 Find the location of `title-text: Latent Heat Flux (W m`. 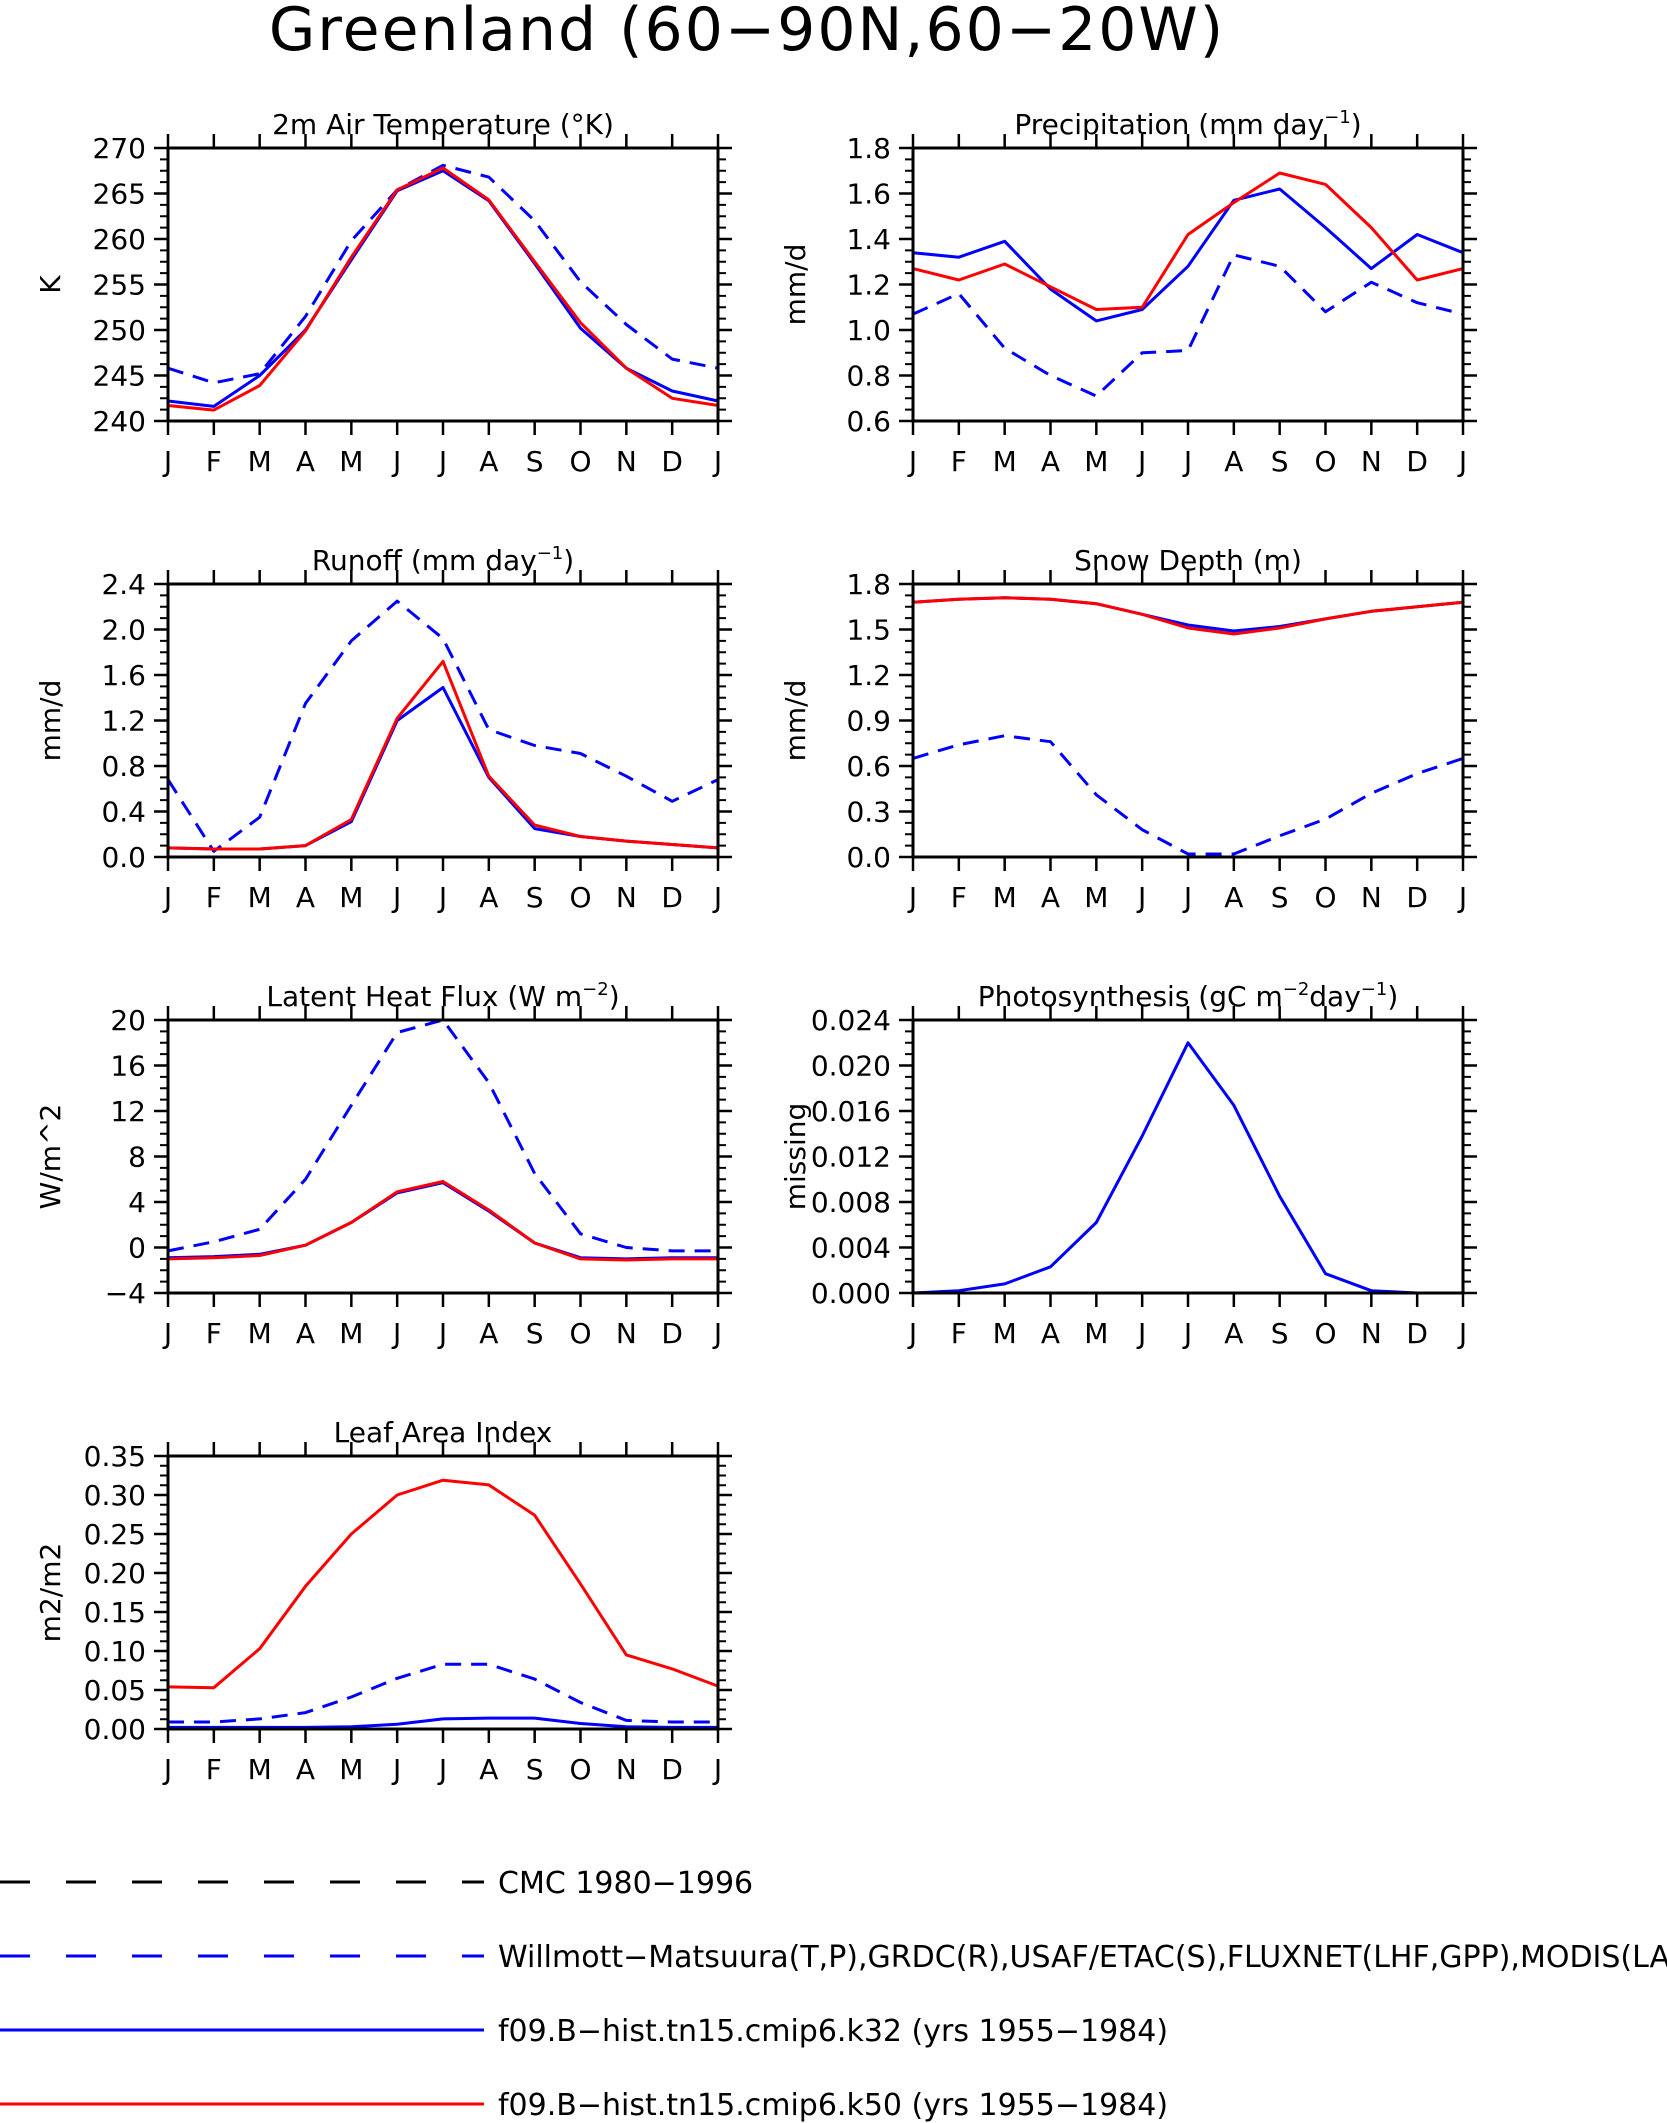

title-text: Latent Heat Flux (W m is located at coordinates (424, 996).